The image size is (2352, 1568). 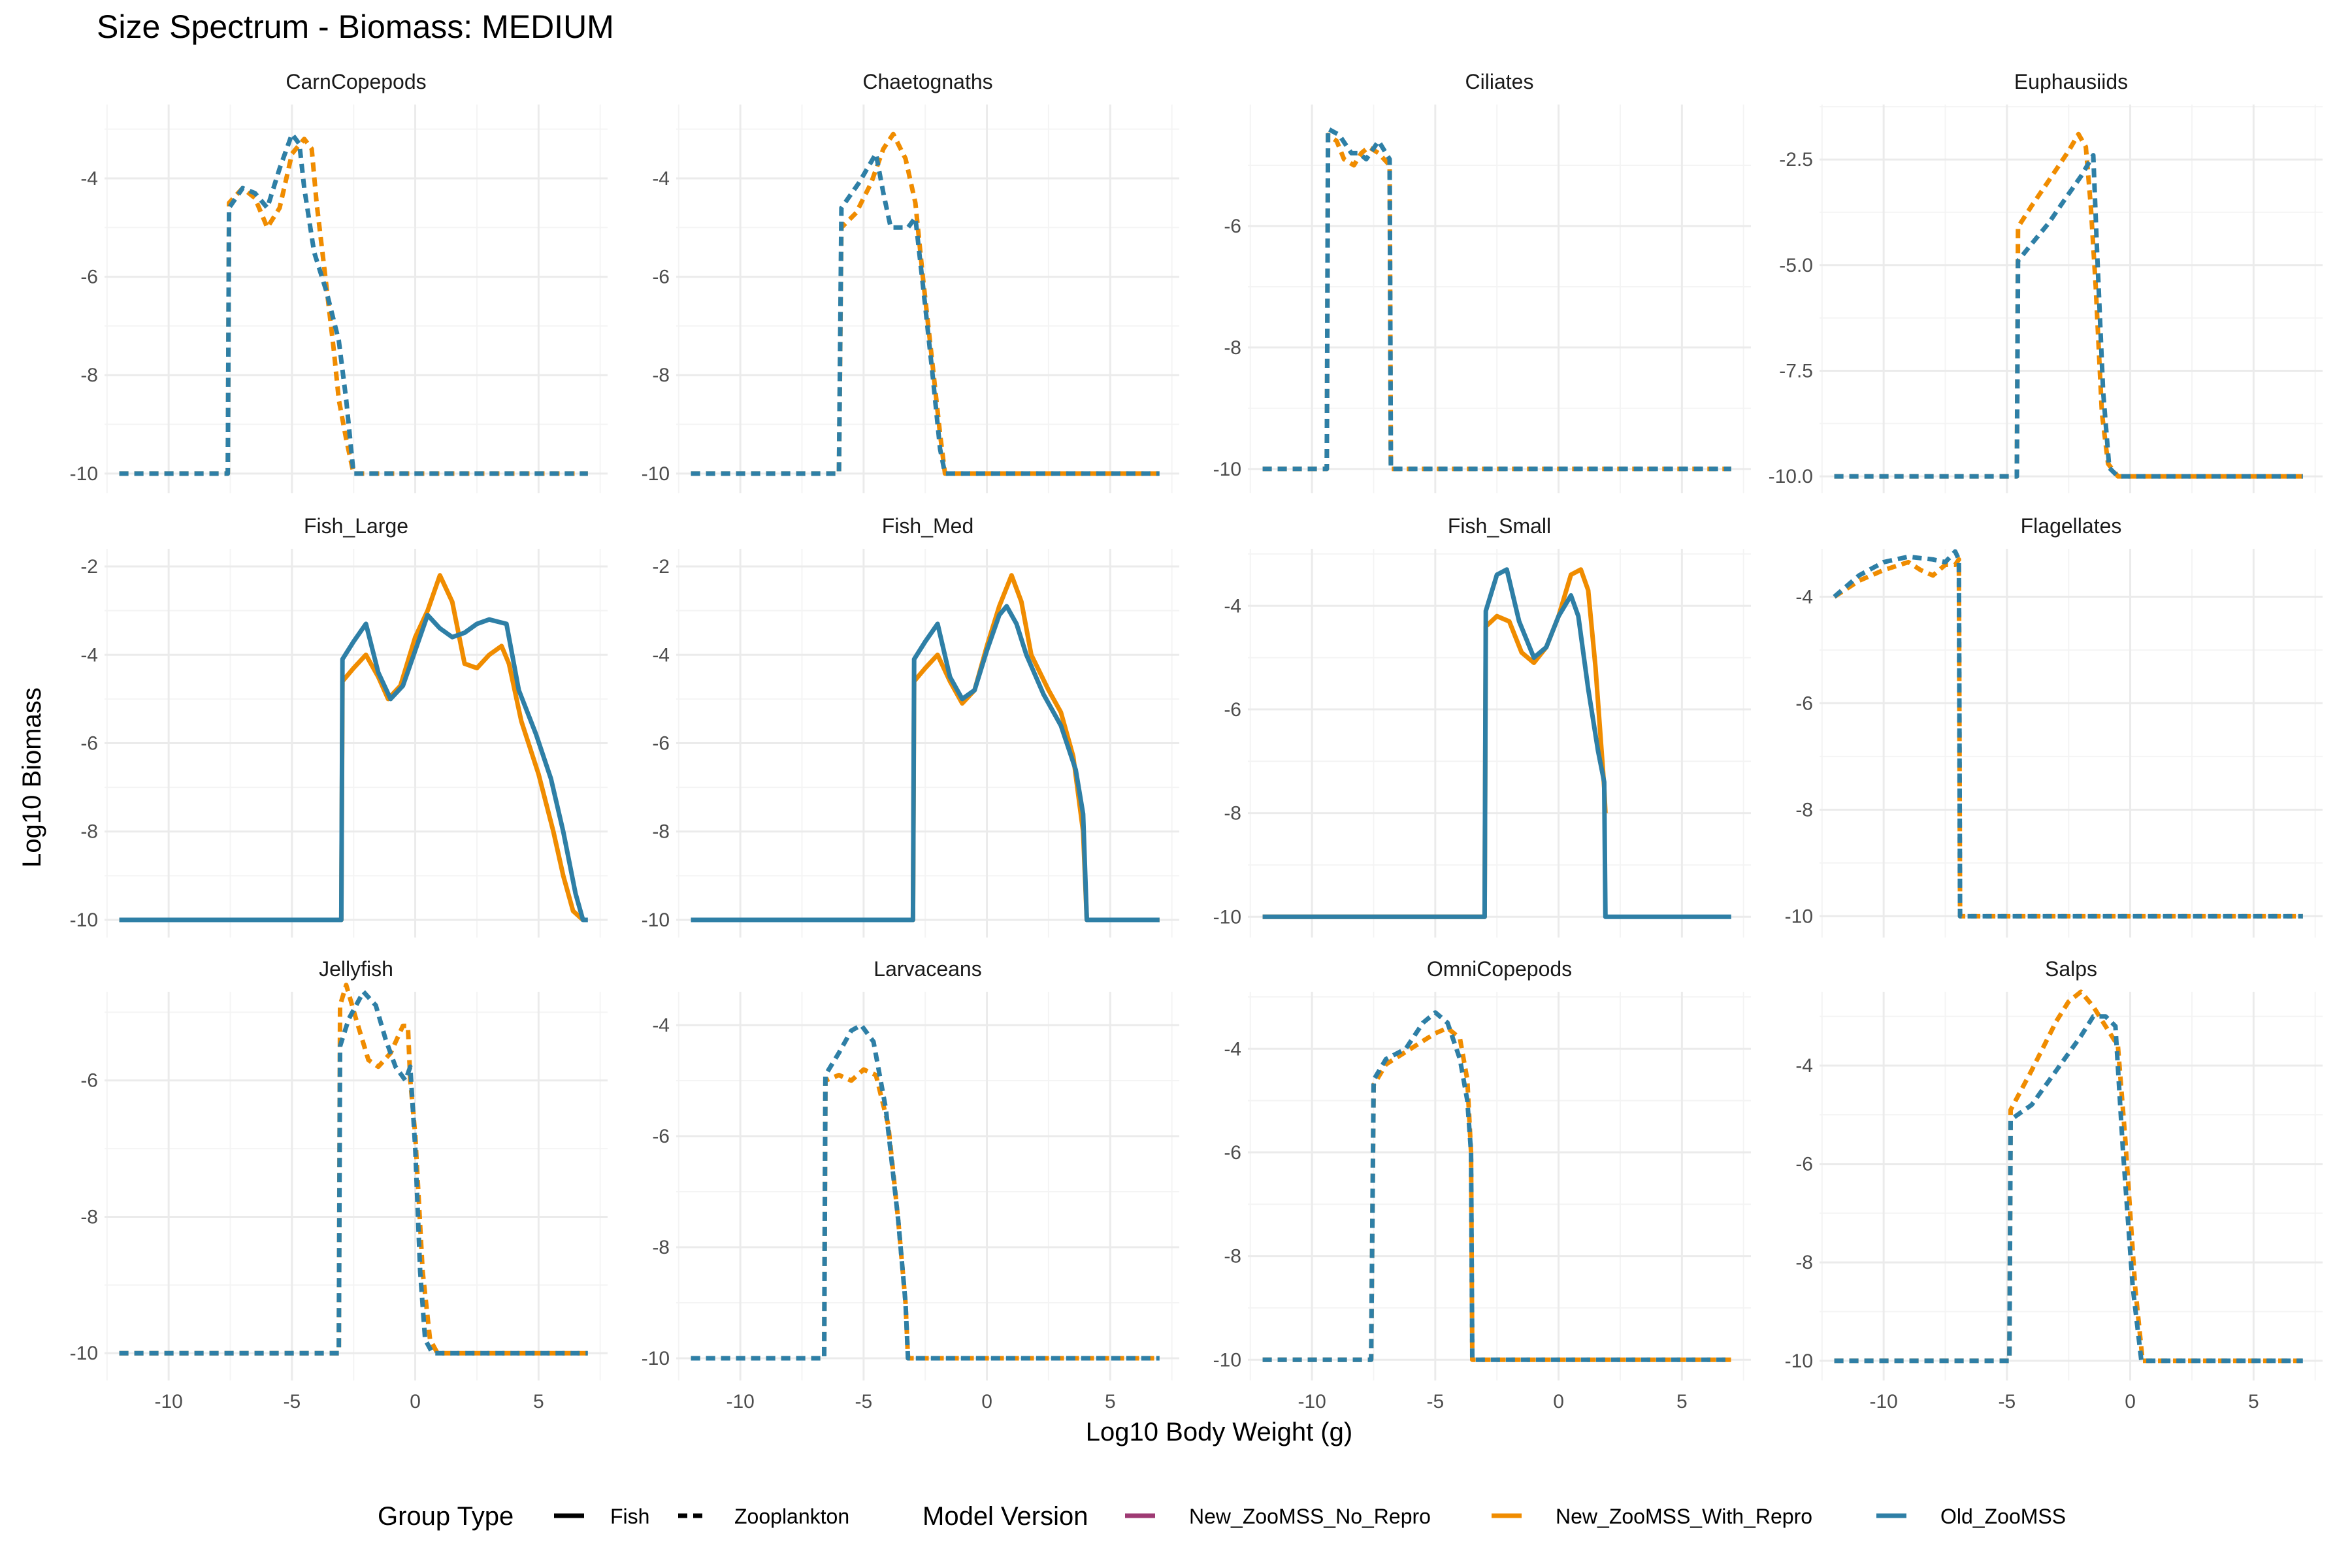 What do you see at coordinates (1499, 526) in the screenshot?
I see `panel-strip-label: Fish_Small` at bounding box center [1499, 526].